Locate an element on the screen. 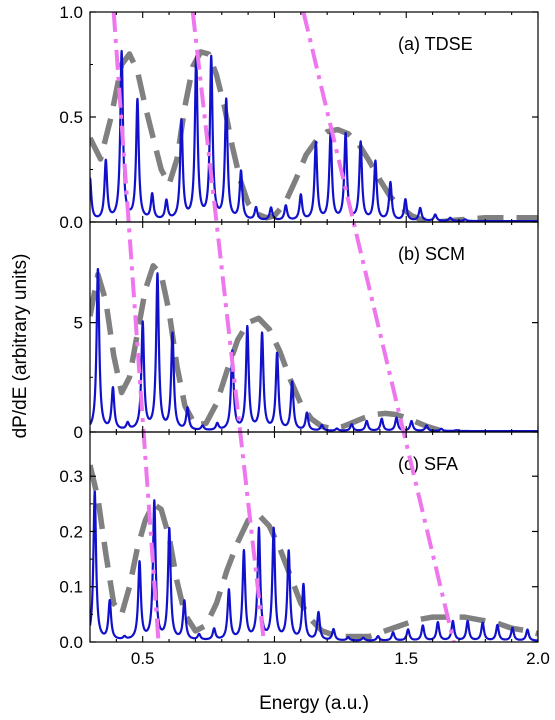 The width and height of the screenshot is (555, 720). y-tick-label: 0 is located at coordinates (78, 432).